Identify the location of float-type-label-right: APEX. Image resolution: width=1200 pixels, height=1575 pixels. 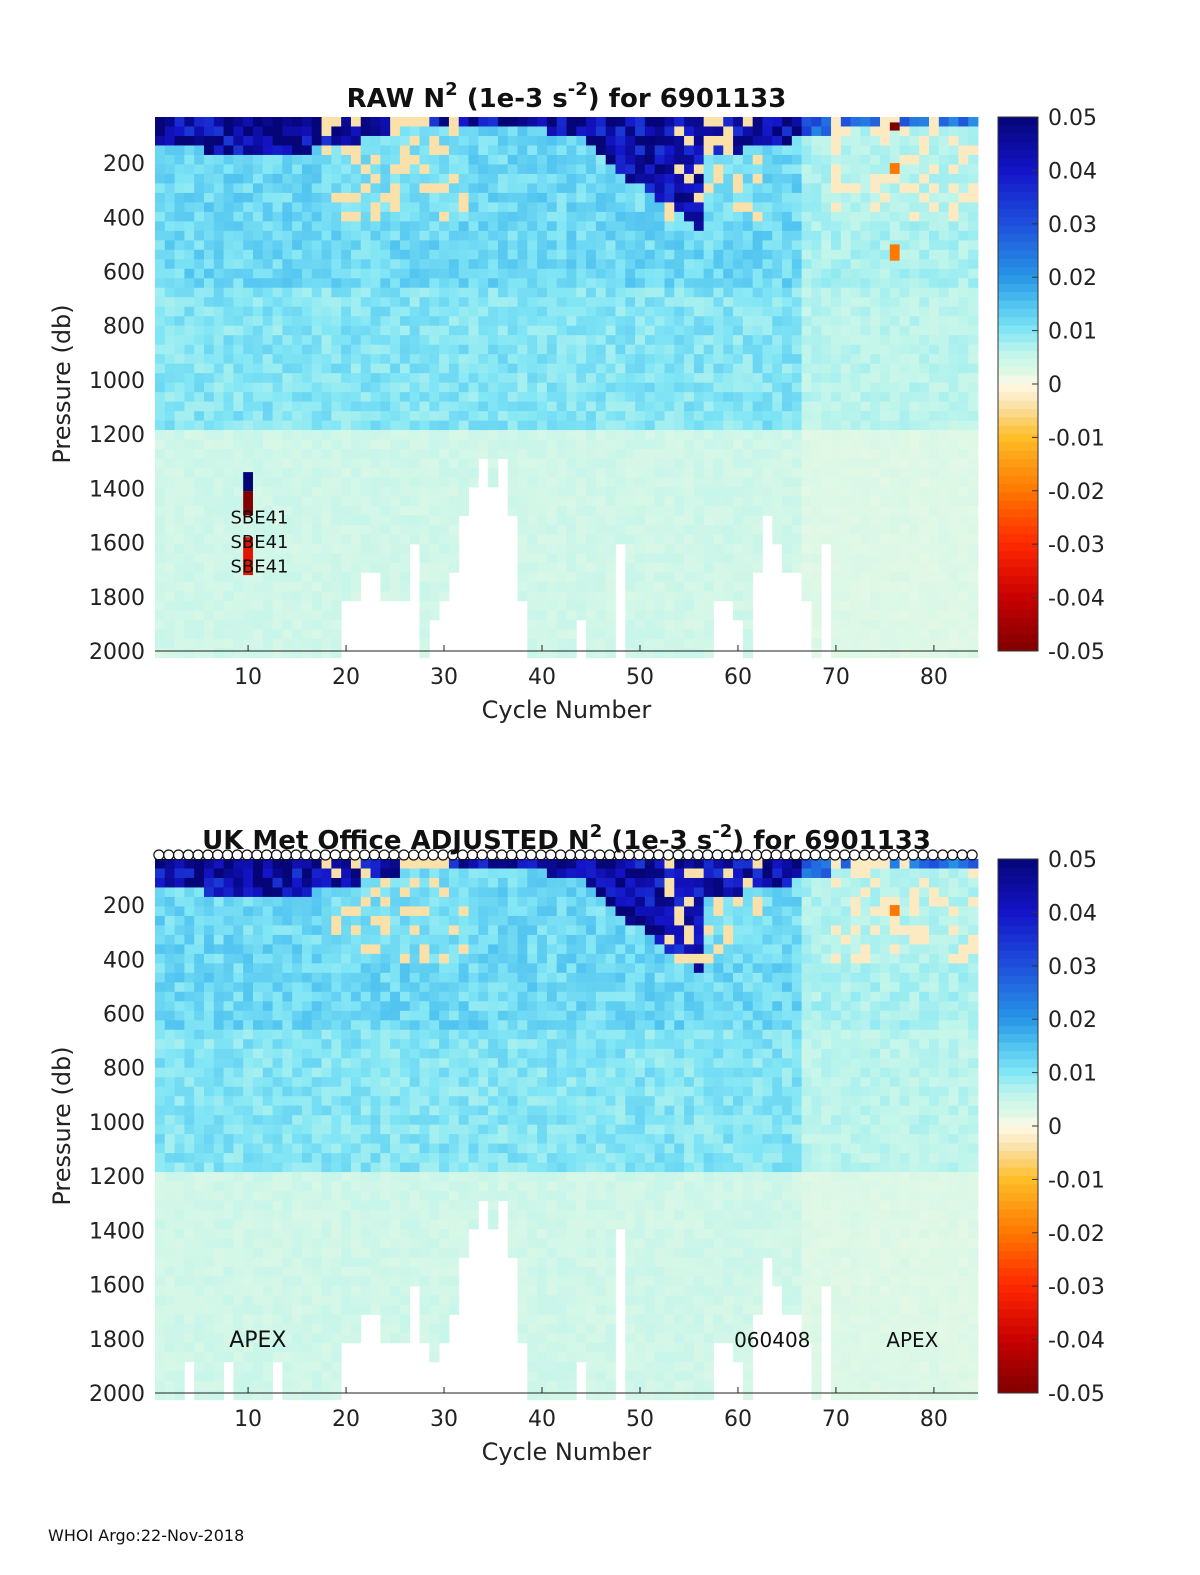
(912, 1340).